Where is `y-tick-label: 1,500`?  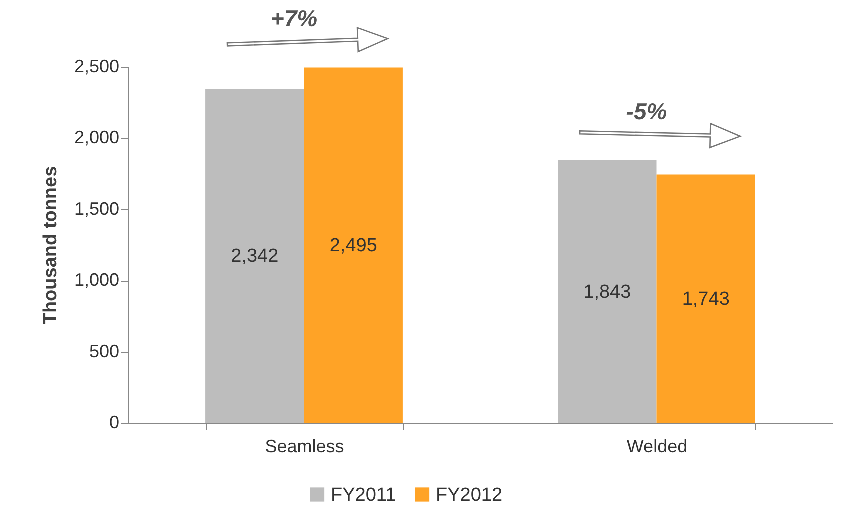
y-tick-label: 1,500 is located at coordinates (97, 208).